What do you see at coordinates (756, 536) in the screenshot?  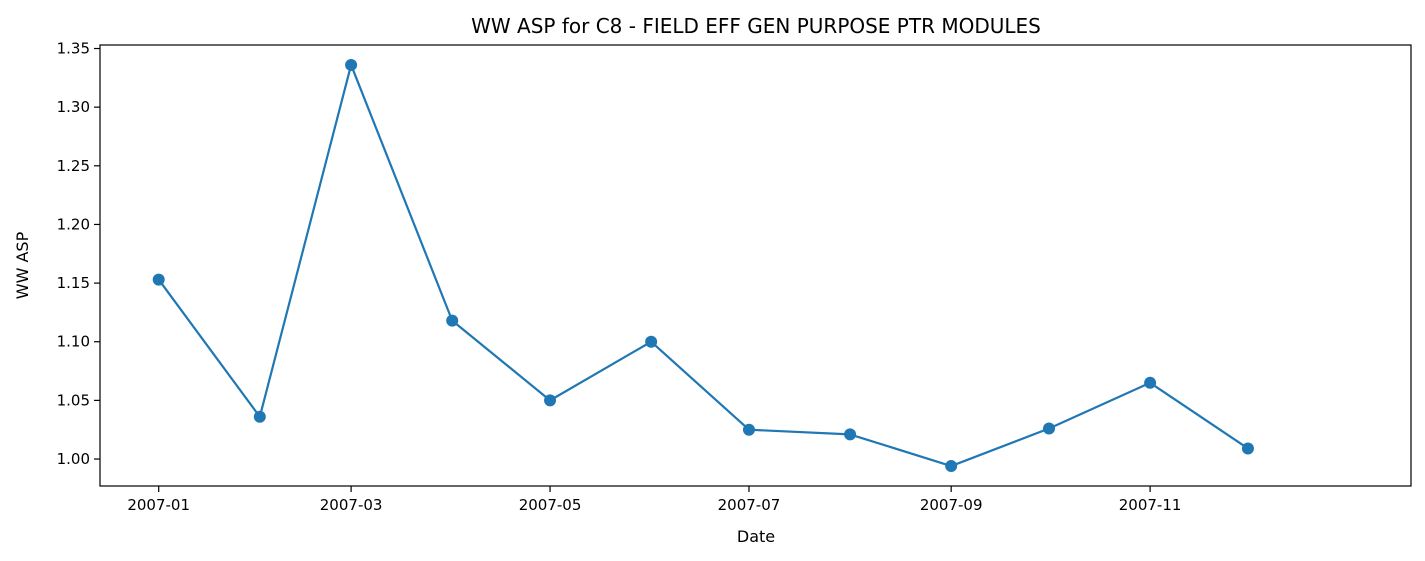 I see `x-axis-label: Date` at bounding box center [756, 536].